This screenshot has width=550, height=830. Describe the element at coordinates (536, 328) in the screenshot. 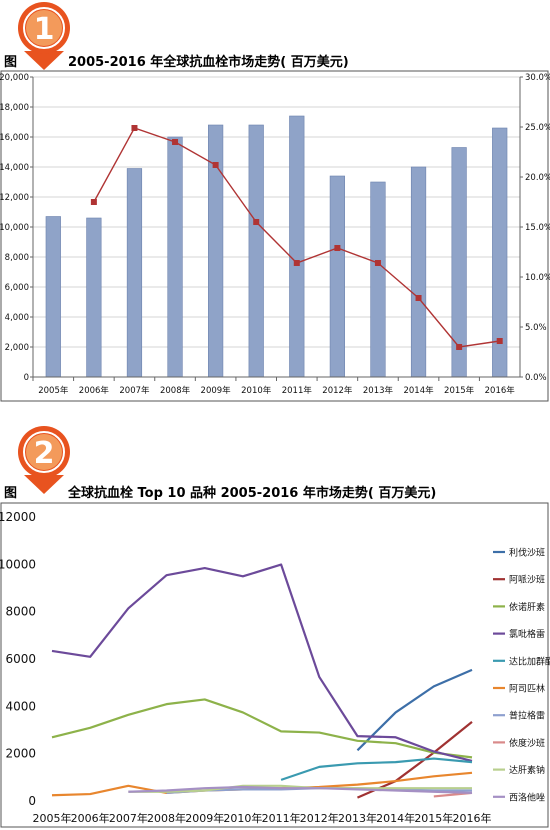

I see `chart-1-right-tick-label: 5.0%` at that location.